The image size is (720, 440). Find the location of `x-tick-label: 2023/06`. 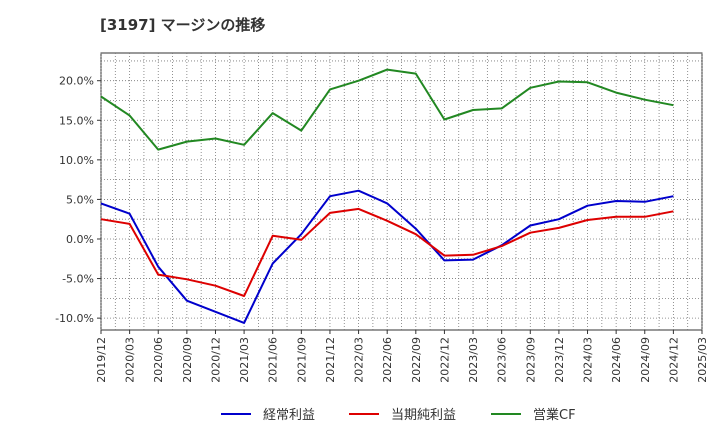

x-tick-label: 2023/06 is located at coordinates (502, 360).